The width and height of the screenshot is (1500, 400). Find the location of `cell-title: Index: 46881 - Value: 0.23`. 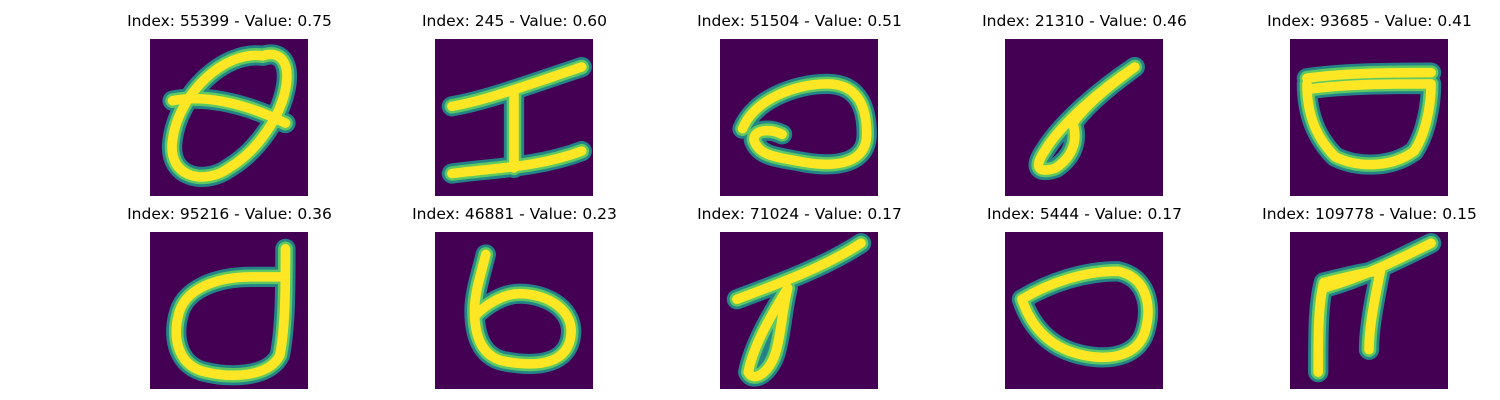

cell-title: Index: 46881 - Value: 0.23 is located at coordinates (514, 214).